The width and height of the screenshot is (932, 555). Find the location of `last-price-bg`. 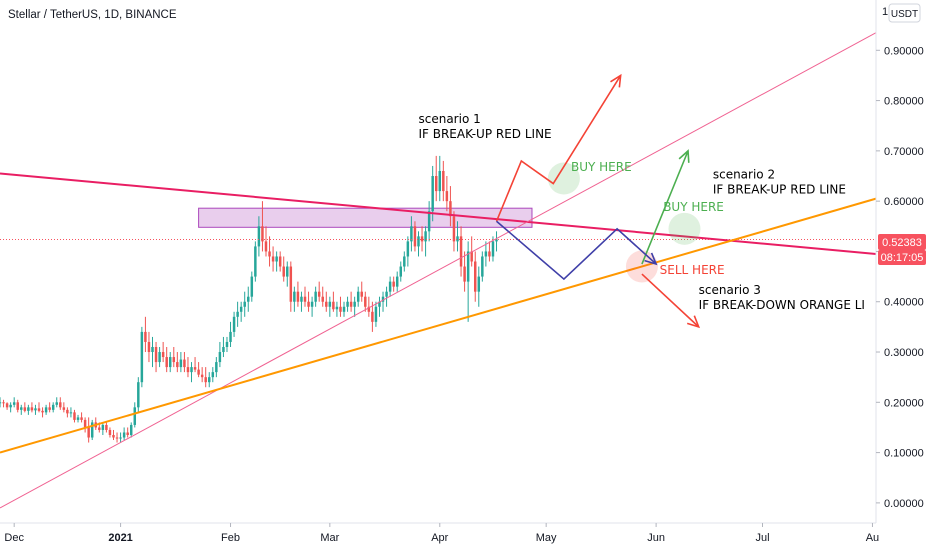

last-price-bg is located at coordinates (902, 242).